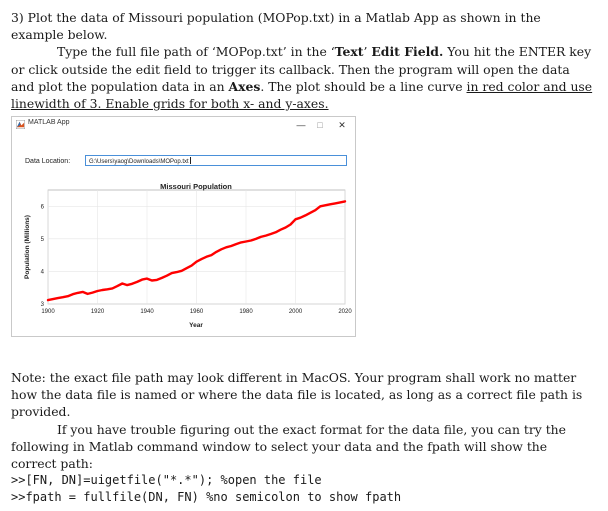 Image resolution: width=608 pixels, height=511 pixels. What do you see at coordinates (49, 122) in the screenshot?
I see `app-title: MATLAB App` at bounding box center [49, 122].